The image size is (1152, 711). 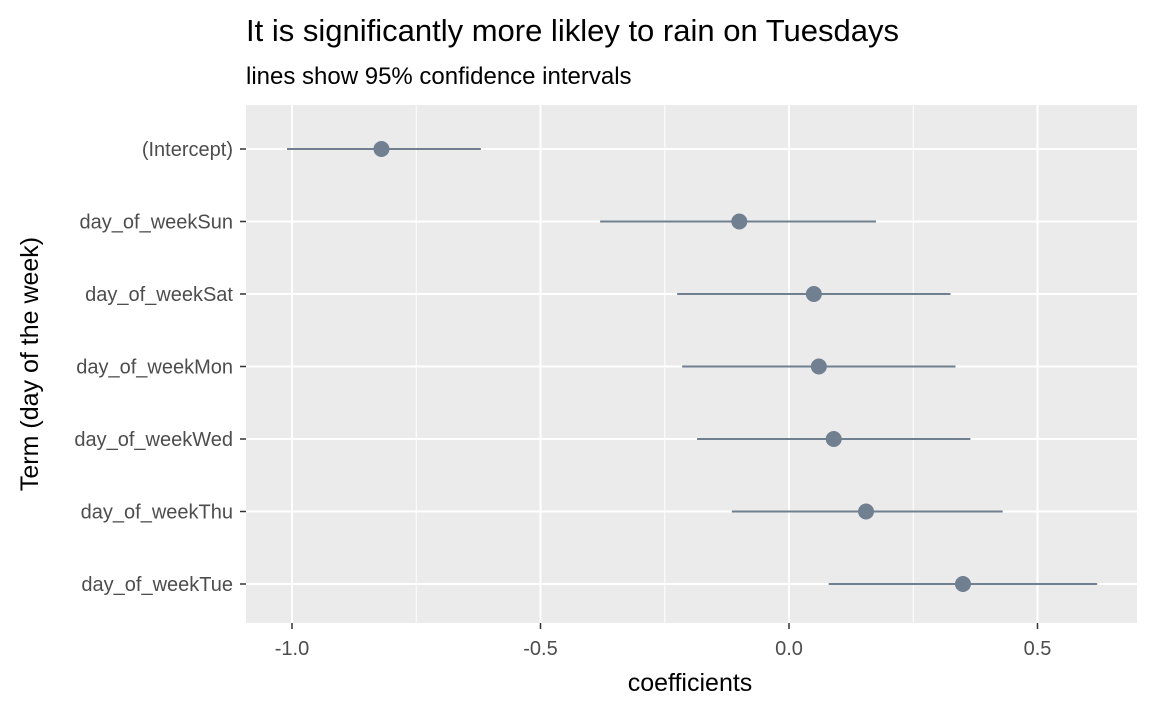 I want to click on x-tick-label: 0.5, so click(x=1038, y=649).